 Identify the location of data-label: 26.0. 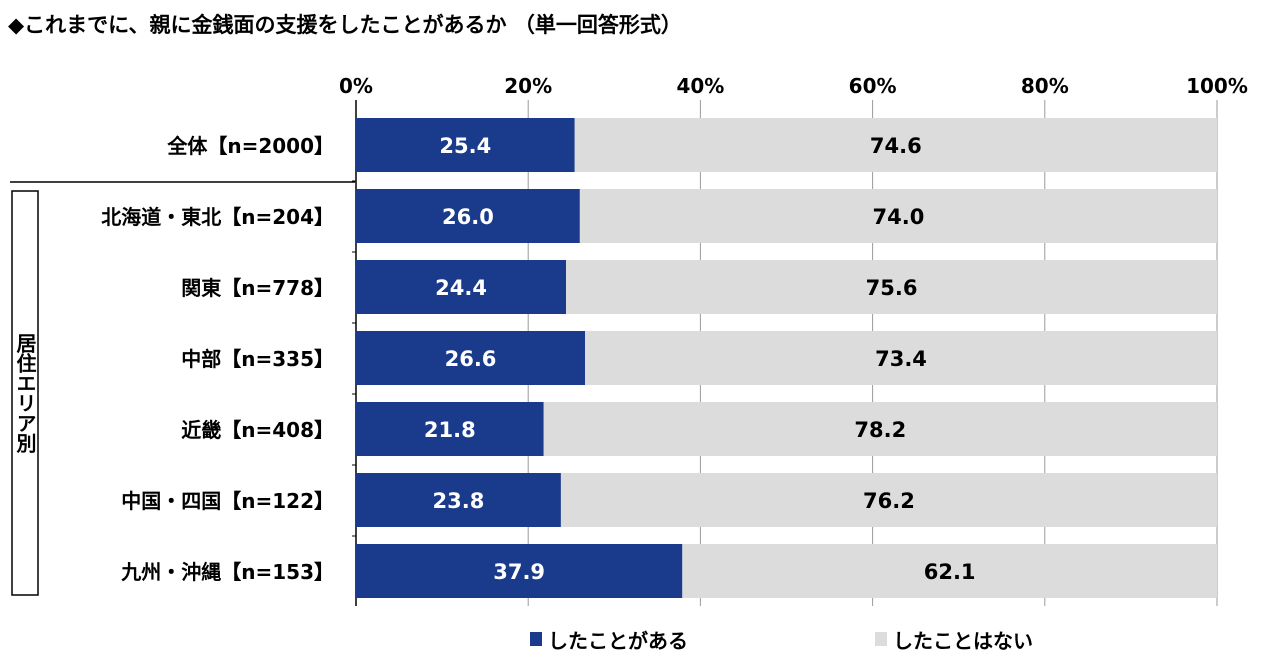
(468, 217).